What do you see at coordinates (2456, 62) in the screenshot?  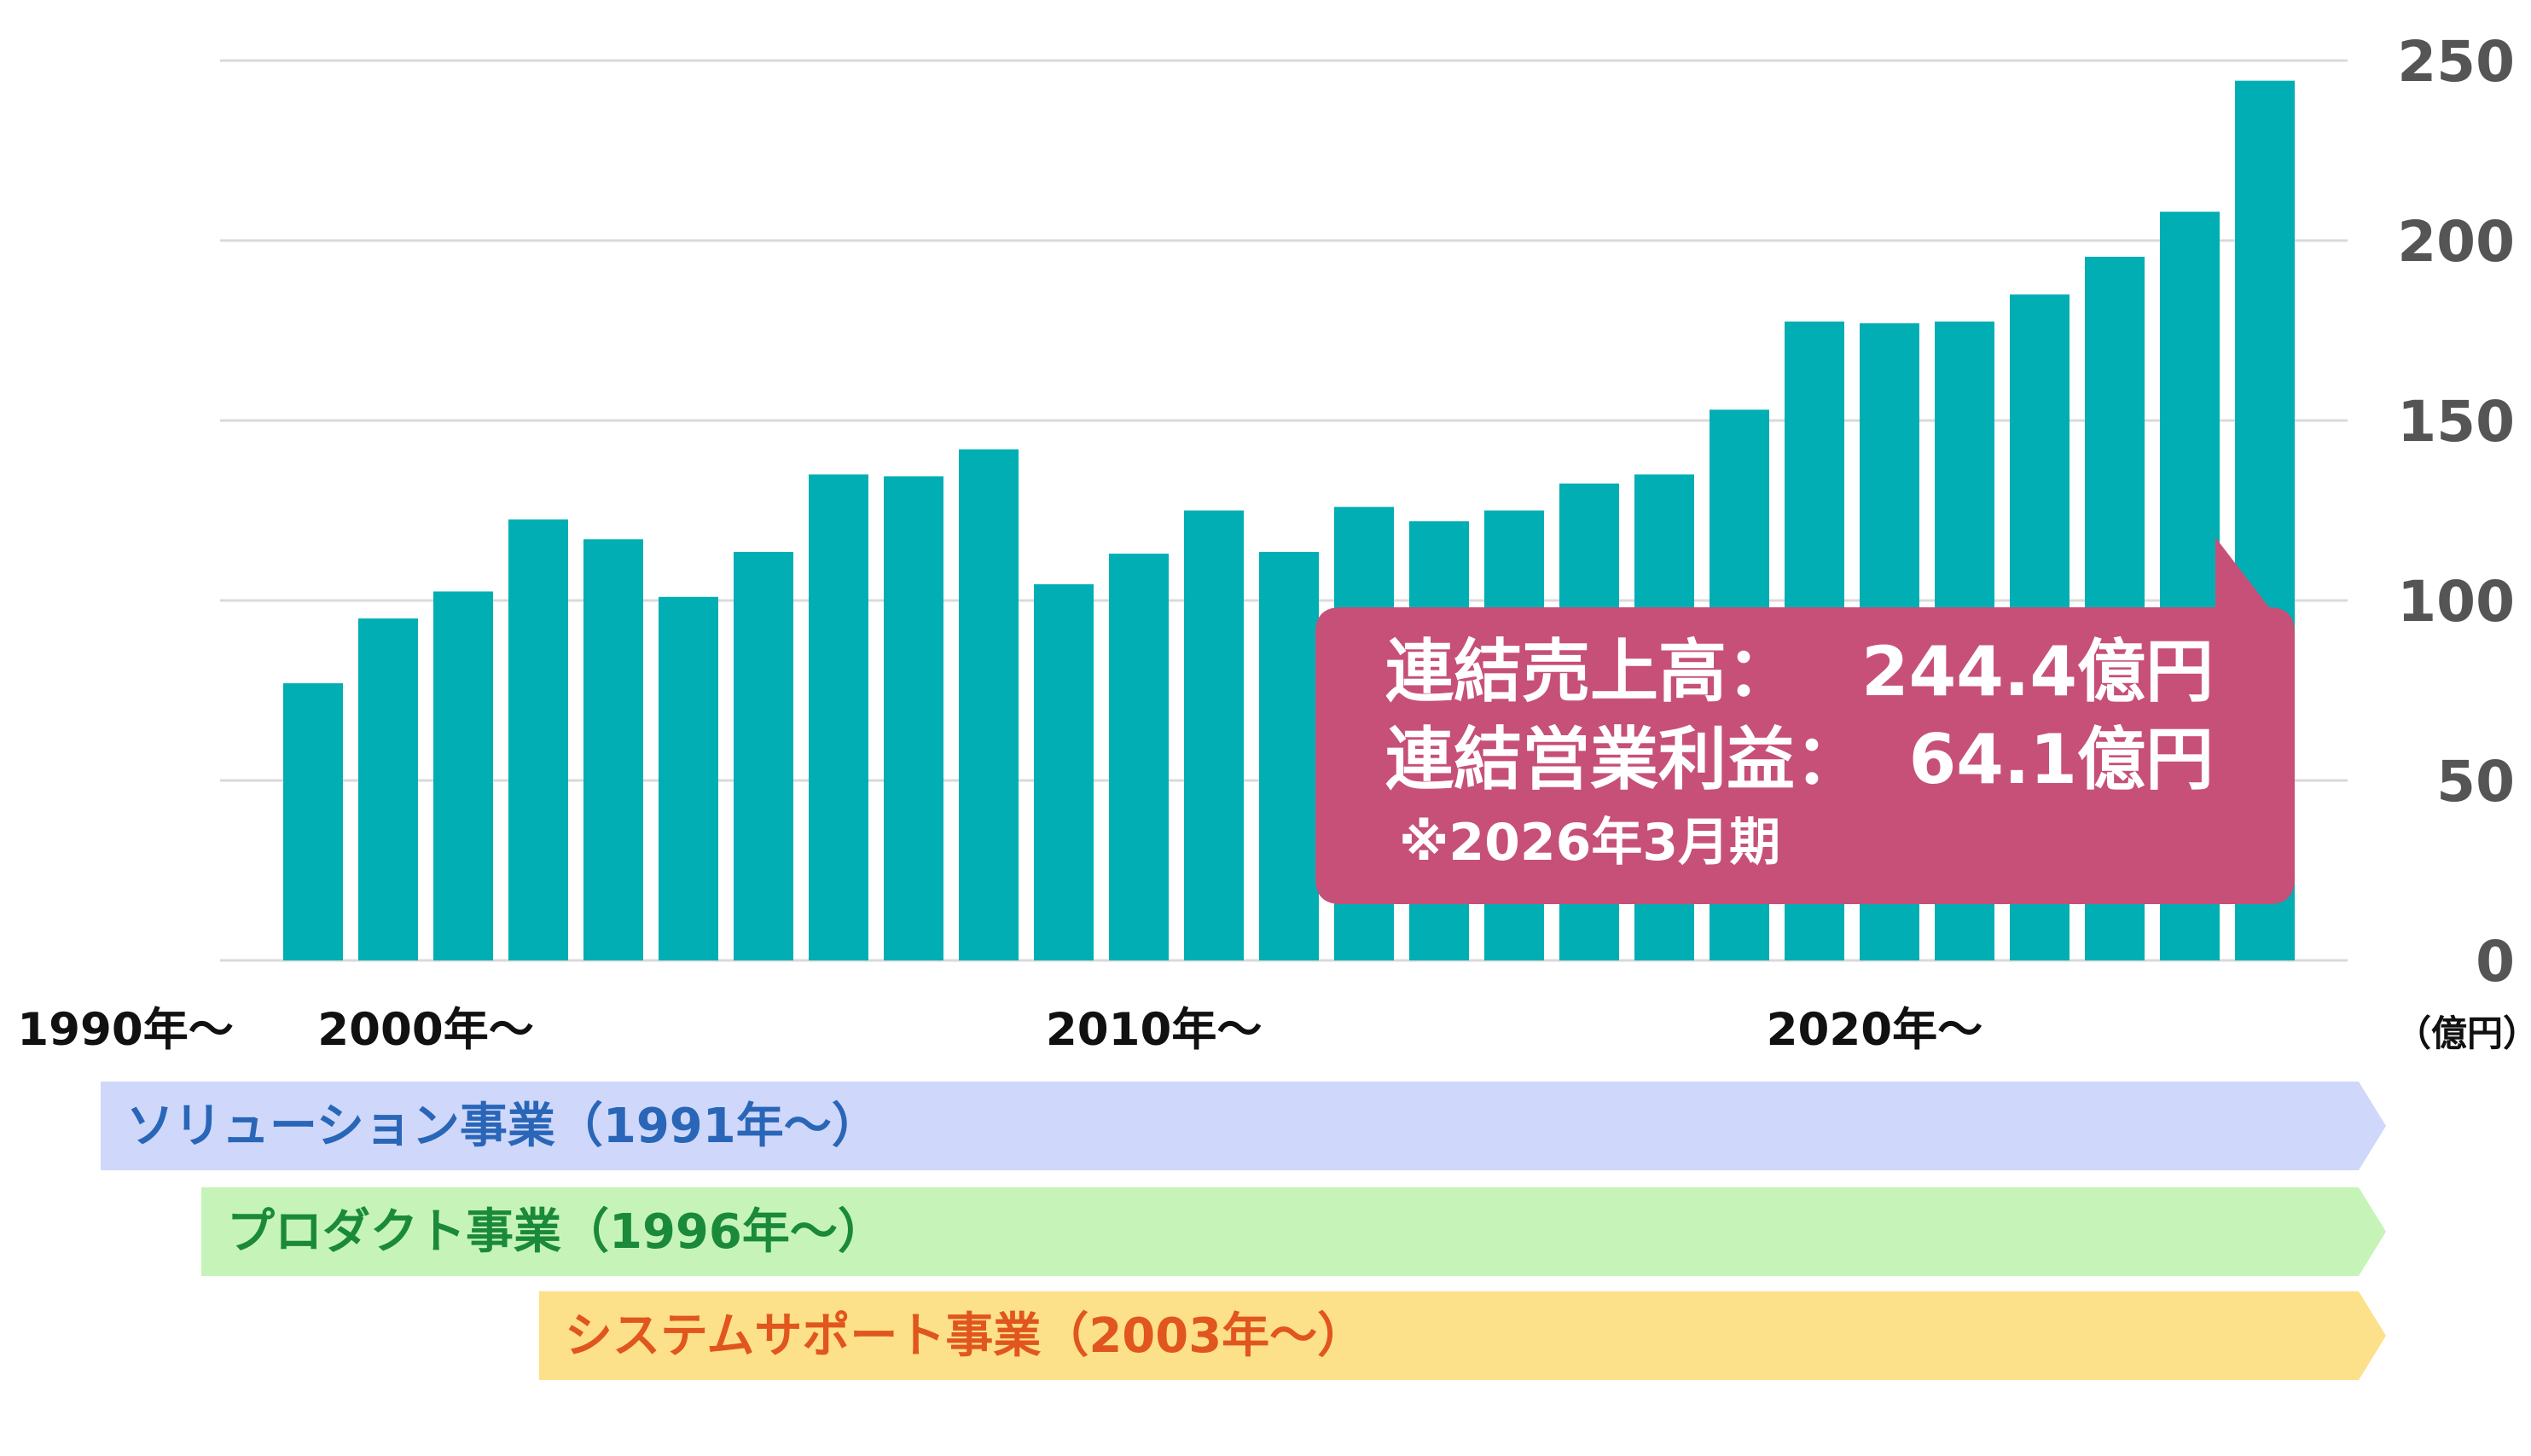 I see `y-tick-label: 250` at bounding box center [2456, 62].